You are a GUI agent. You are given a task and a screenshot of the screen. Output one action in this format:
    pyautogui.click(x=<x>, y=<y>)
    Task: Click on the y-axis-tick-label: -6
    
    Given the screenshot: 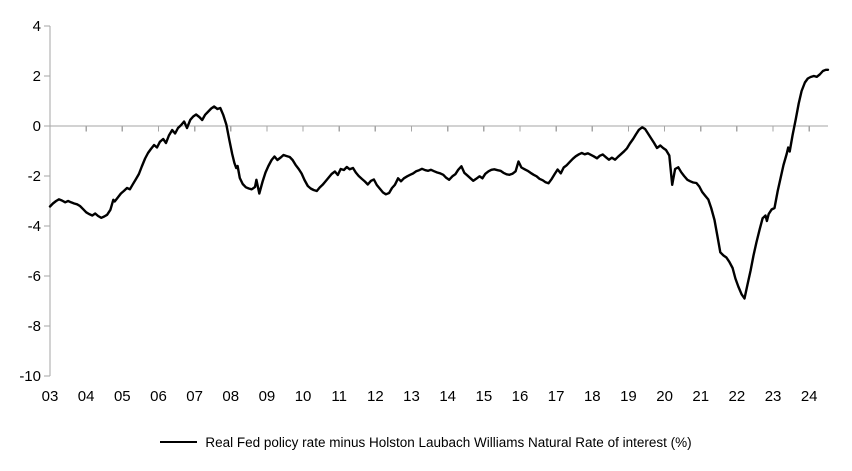 What is the action you would take?
    pyautogui.click(x=34, y=276)
    